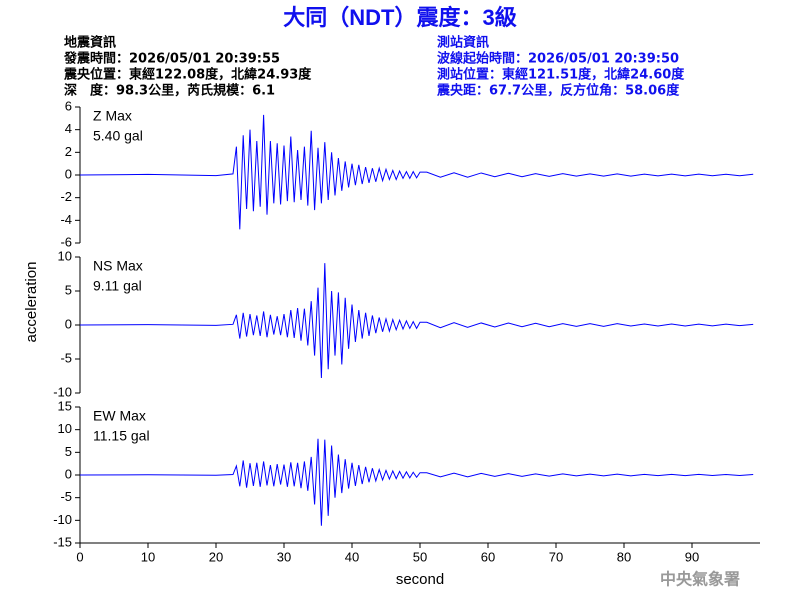  Describe the element at coordinates (118, 266) in the screenshot. I see `annotation-name: NS Max` at that location.